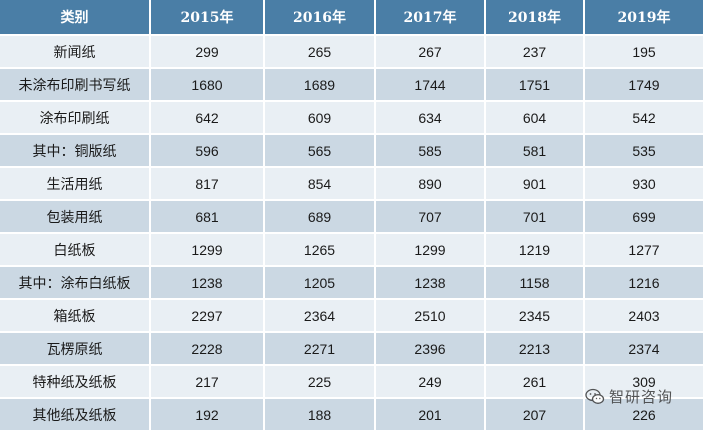  What do you see at coordinates (207, 85) in the screenshot?
I see `cell-value: 1680` at bounding box center [207, 85].